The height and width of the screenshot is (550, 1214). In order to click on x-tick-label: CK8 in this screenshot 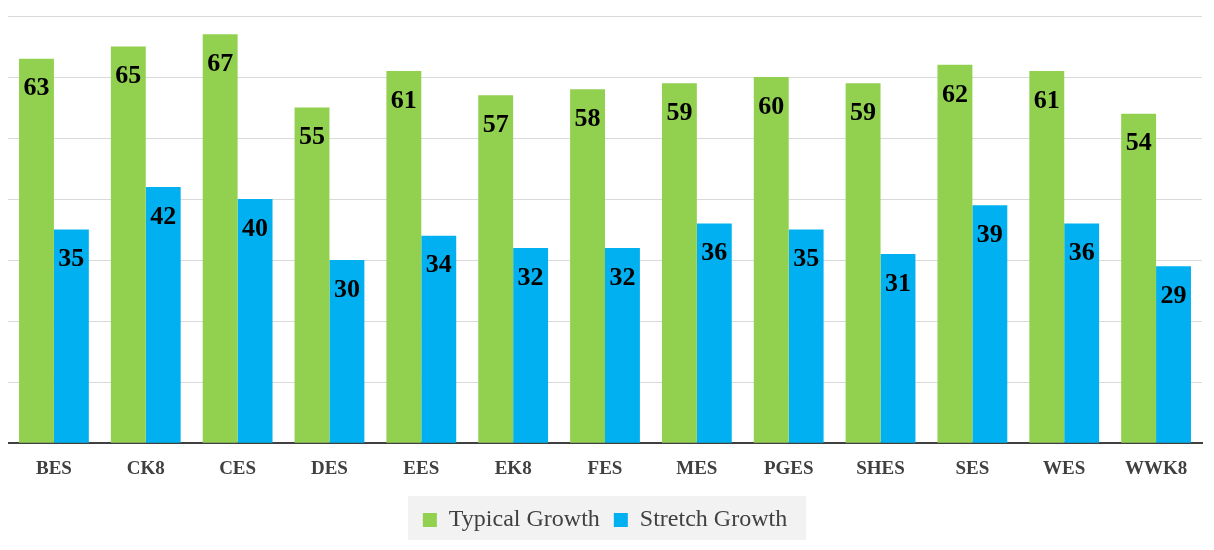, I will do `click(145, 467)`.